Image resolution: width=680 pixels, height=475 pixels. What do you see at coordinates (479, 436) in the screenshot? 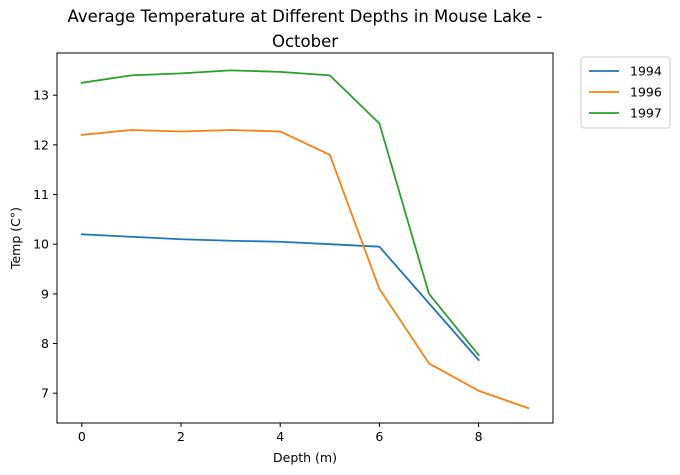
I see `x-tick-label: 8` at bounding box center [479, 436].